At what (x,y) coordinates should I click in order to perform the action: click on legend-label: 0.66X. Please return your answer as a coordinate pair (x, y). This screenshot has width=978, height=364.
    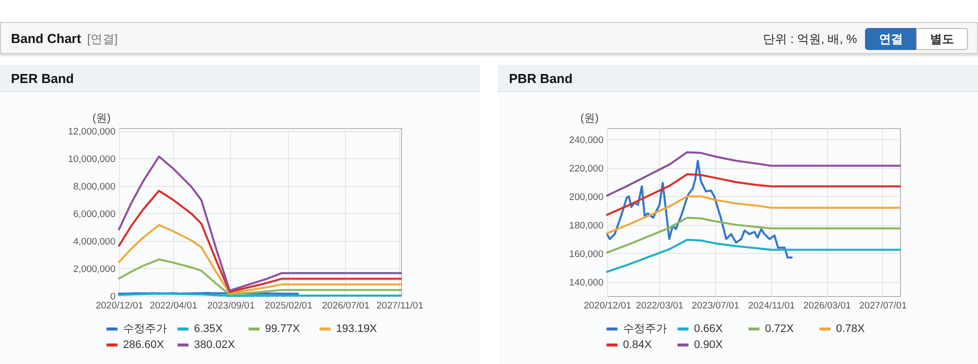
    Looking at the image, I should click on (709, 329).